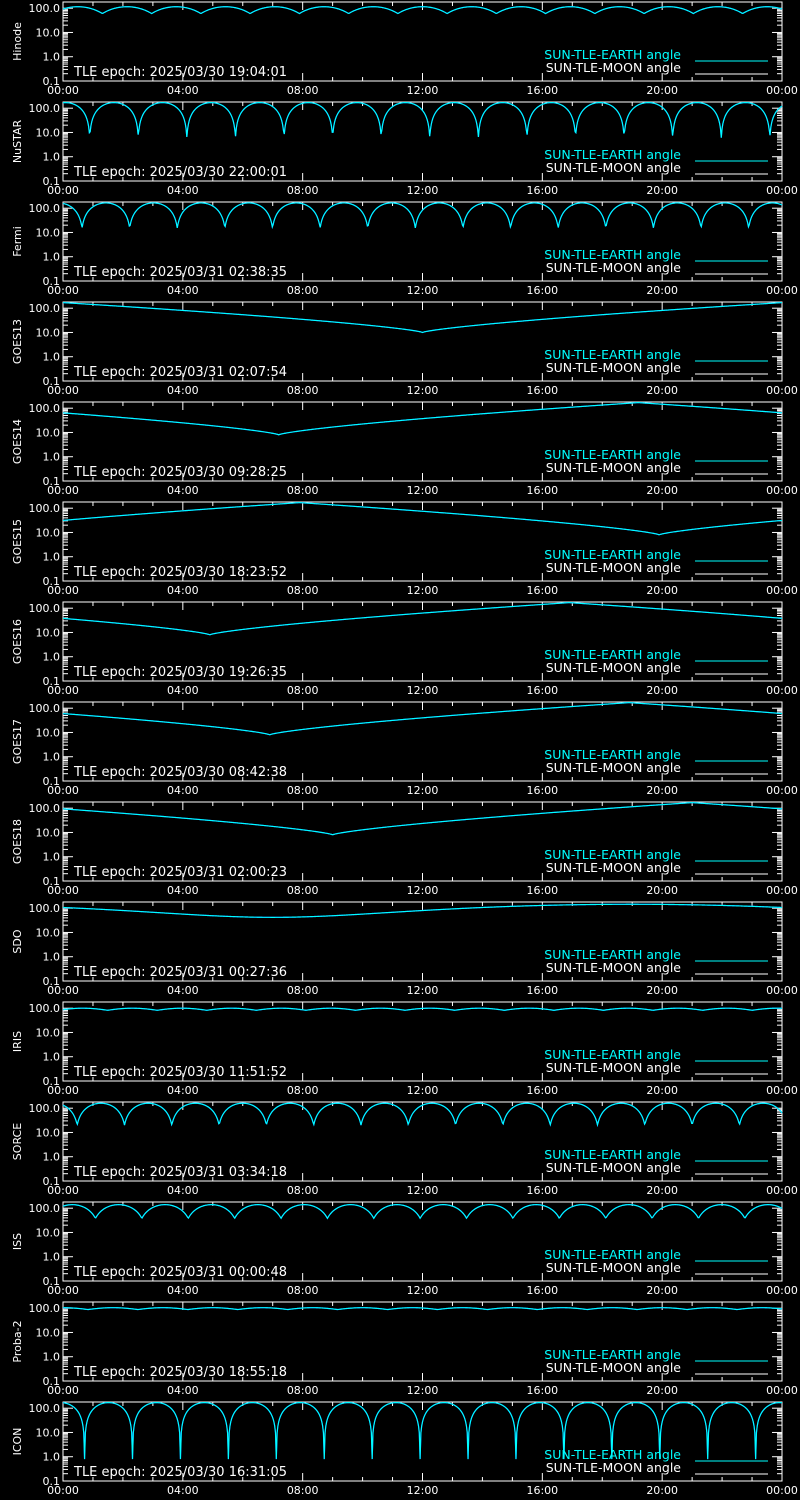 The image size is (800, 1500). I want to click on tle-epoch-text: TLE epoch: 2025/03/30 22:00:01, so click(180, 172).